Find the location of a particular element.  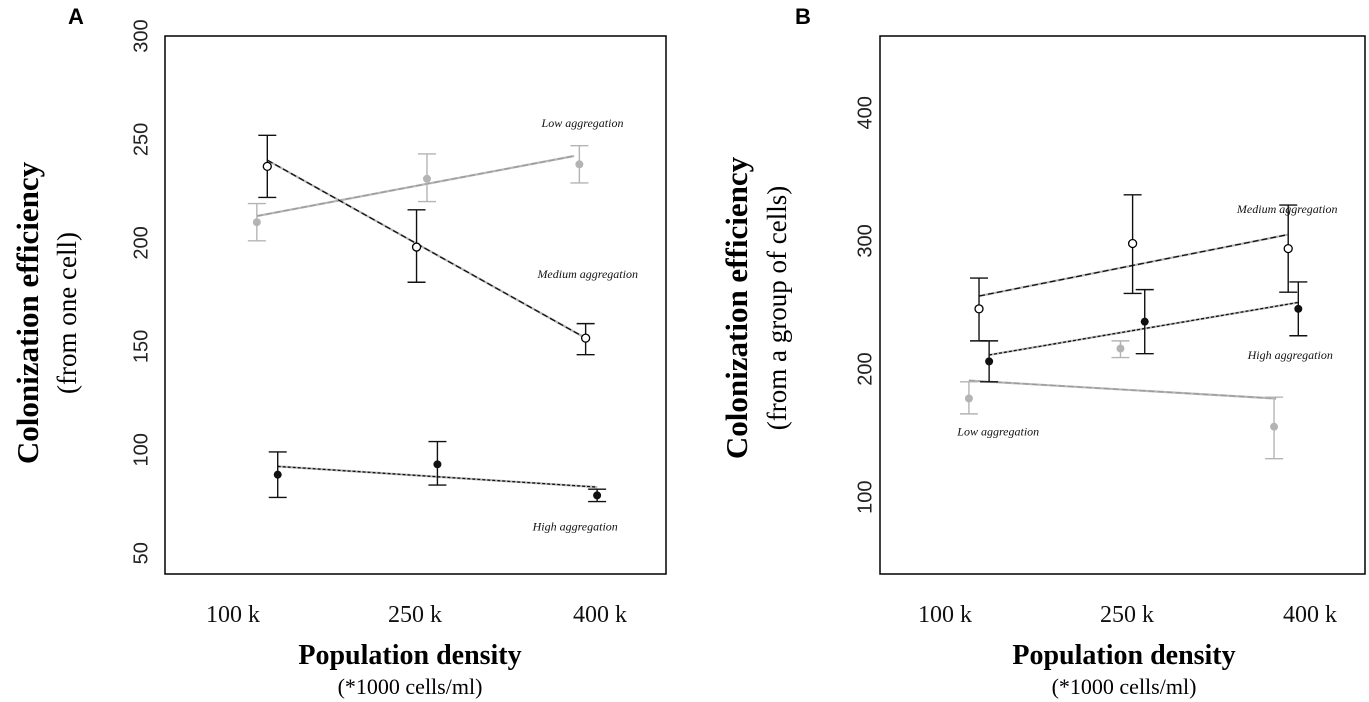

panel-a-y-tick-label: 50 is located at coordinates (141, 553).